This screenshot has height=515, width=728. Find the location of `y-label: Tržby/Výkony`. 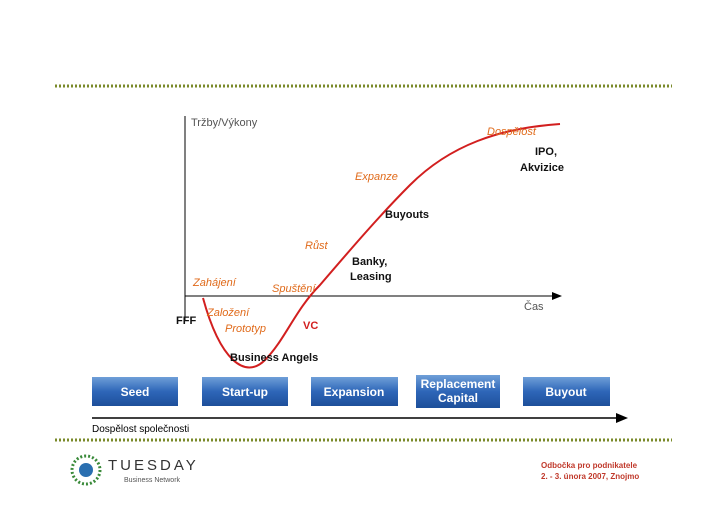

y-label: Tržby/Výkony is located at coordinates (224, 123).